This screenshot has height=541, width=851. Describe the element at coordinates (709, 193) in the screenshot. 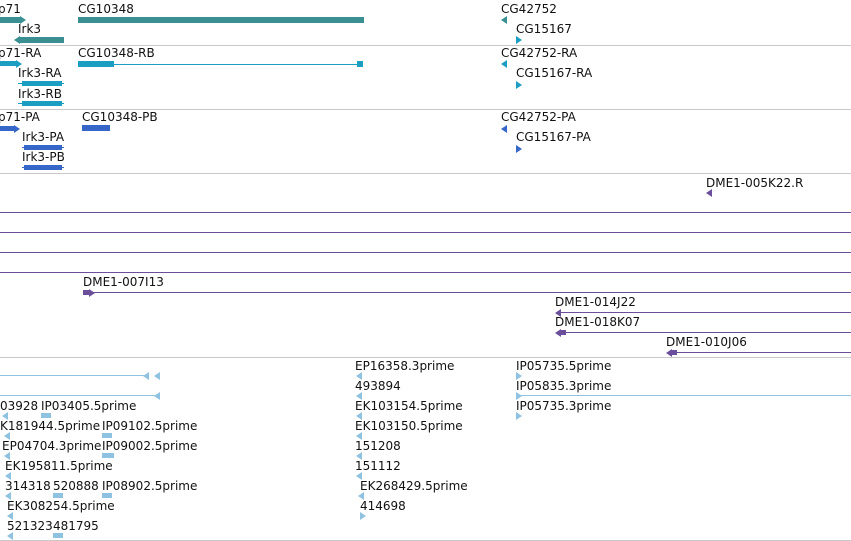

I see `clone-arrow-dme1-005k22` at that location.